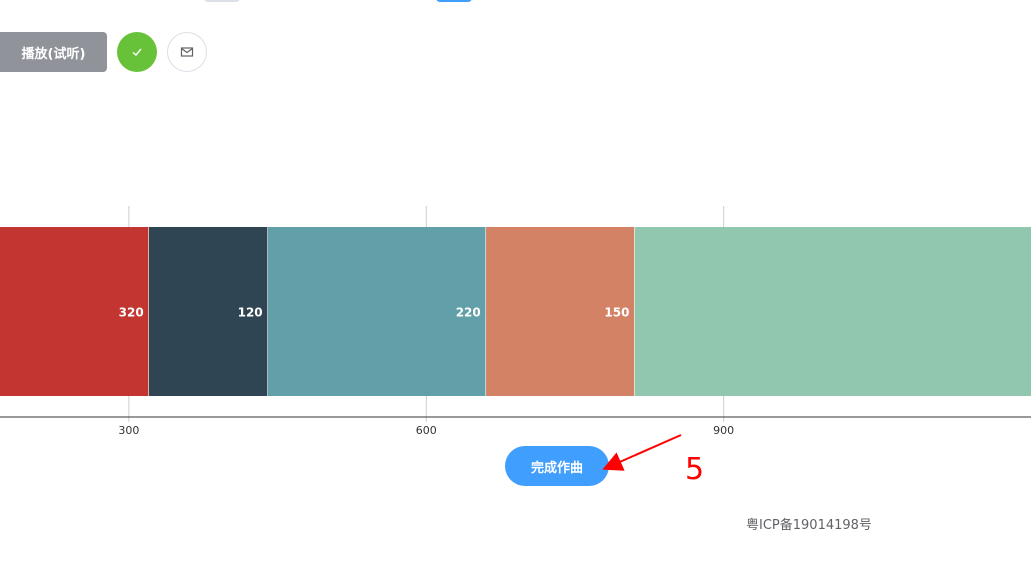 The image size is (1031, 567). I want to click on top-tab-fragment-active, so click(454, 1).